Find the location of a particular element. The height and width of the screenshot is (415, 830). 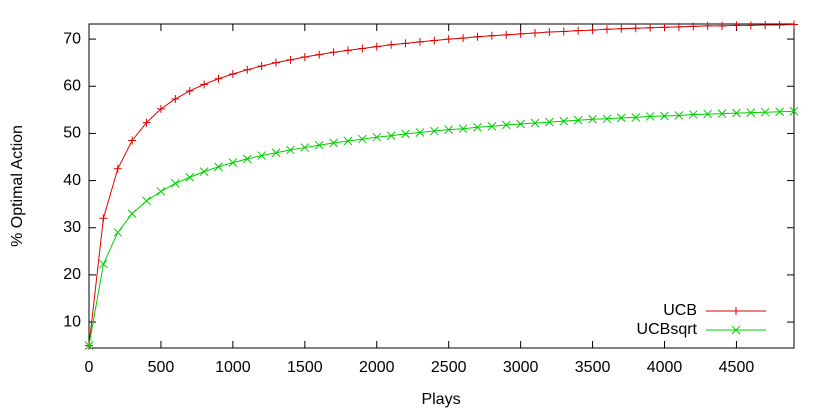

y-tick-label: 60 is located at coordinates (72, 85).